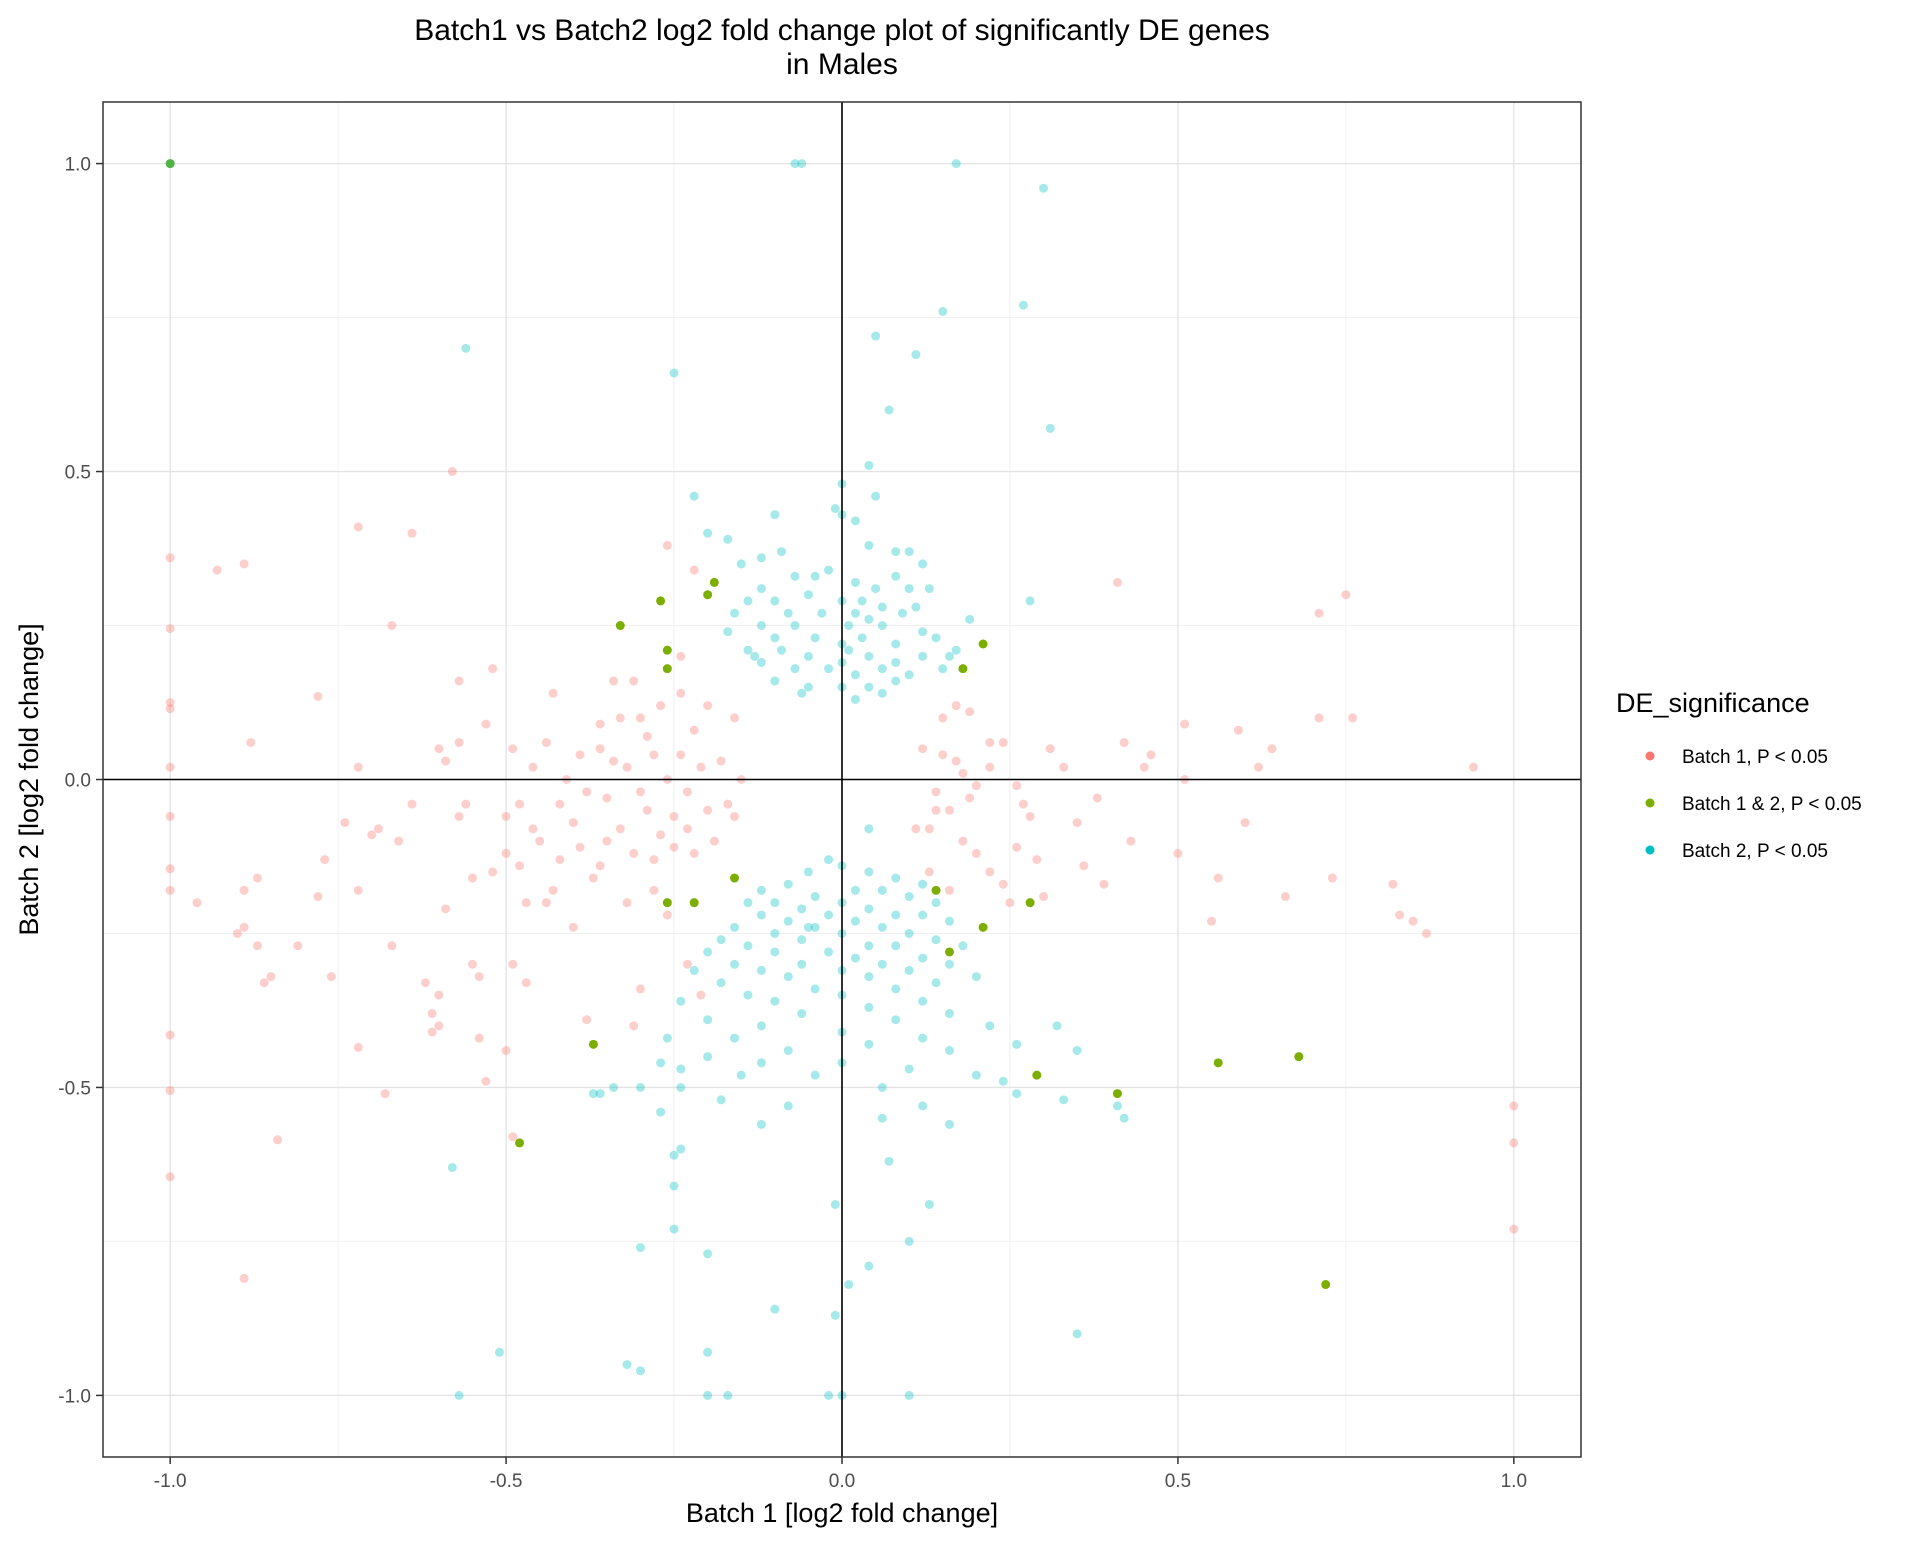 The image size is (1920, 1541). I want to click on x-tick-label: -1.0, so click(170, 1481).